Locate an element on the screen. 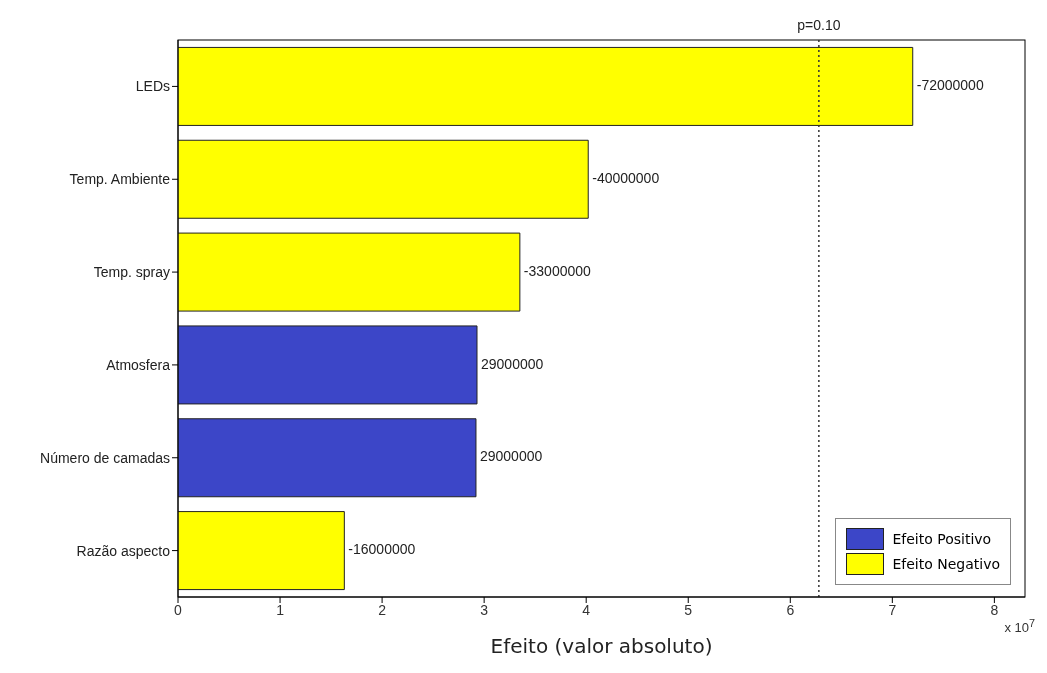 The width and height of the screenshot is (1047, 673). annotation: -16000000 is located at coordinates (382, 549).